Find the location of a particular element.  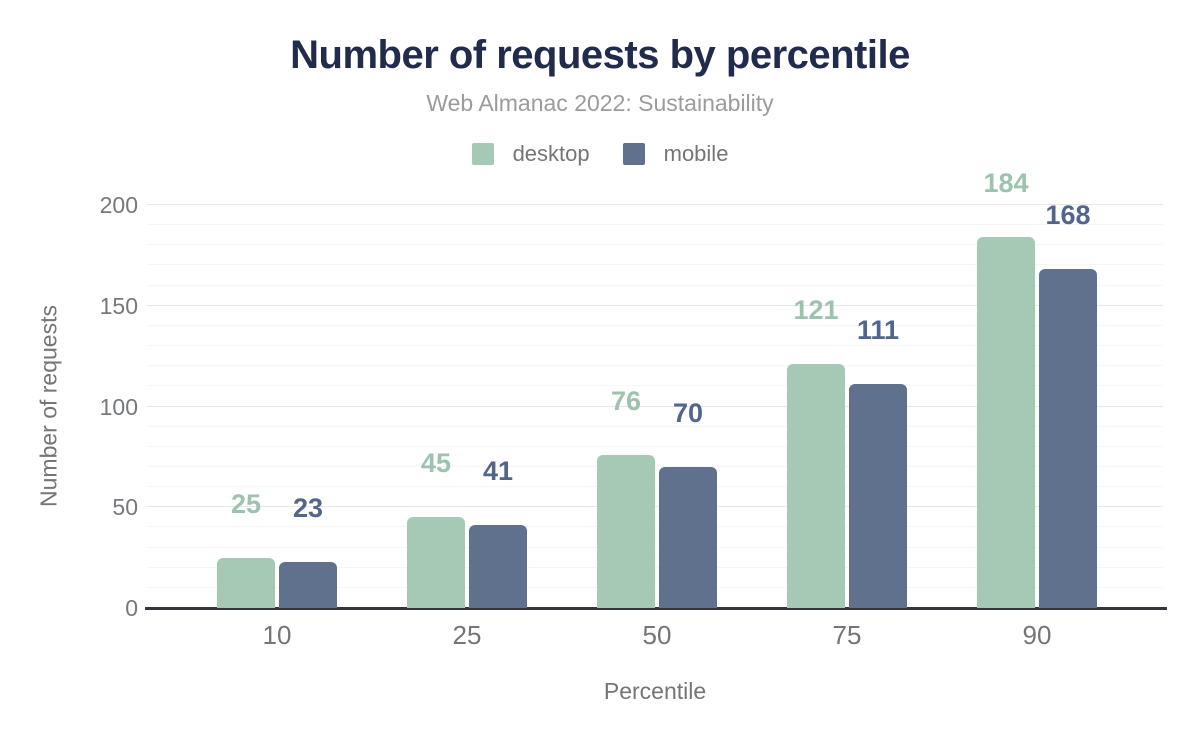

mobile-bar-value-label: 168 is located at coordinates (1068, 215).